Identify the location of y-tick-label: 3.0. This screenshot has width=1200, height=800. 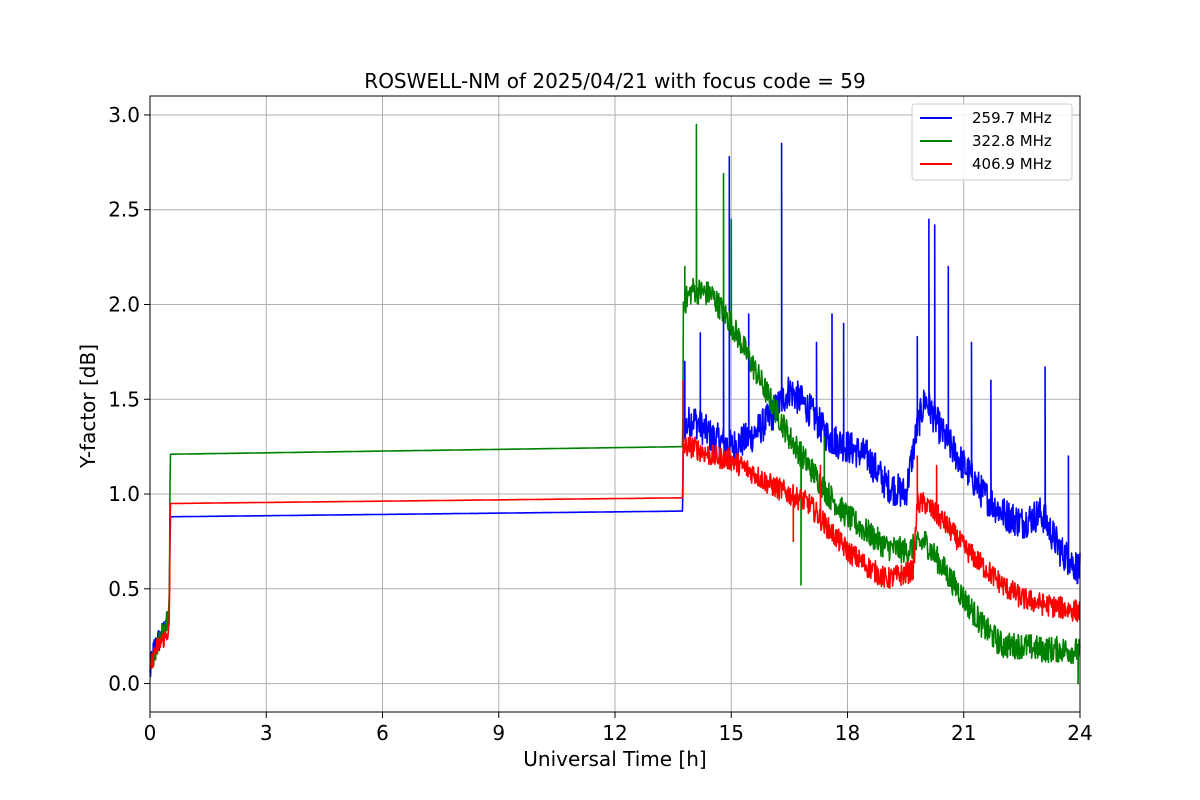
(124, 115).